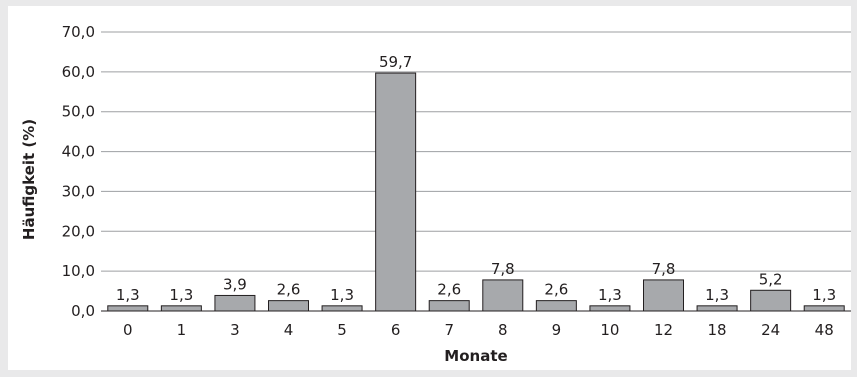 The width and height of the screenshot is (857, 377). I want to click on data-label-12: 7,8, so click(664, 269).